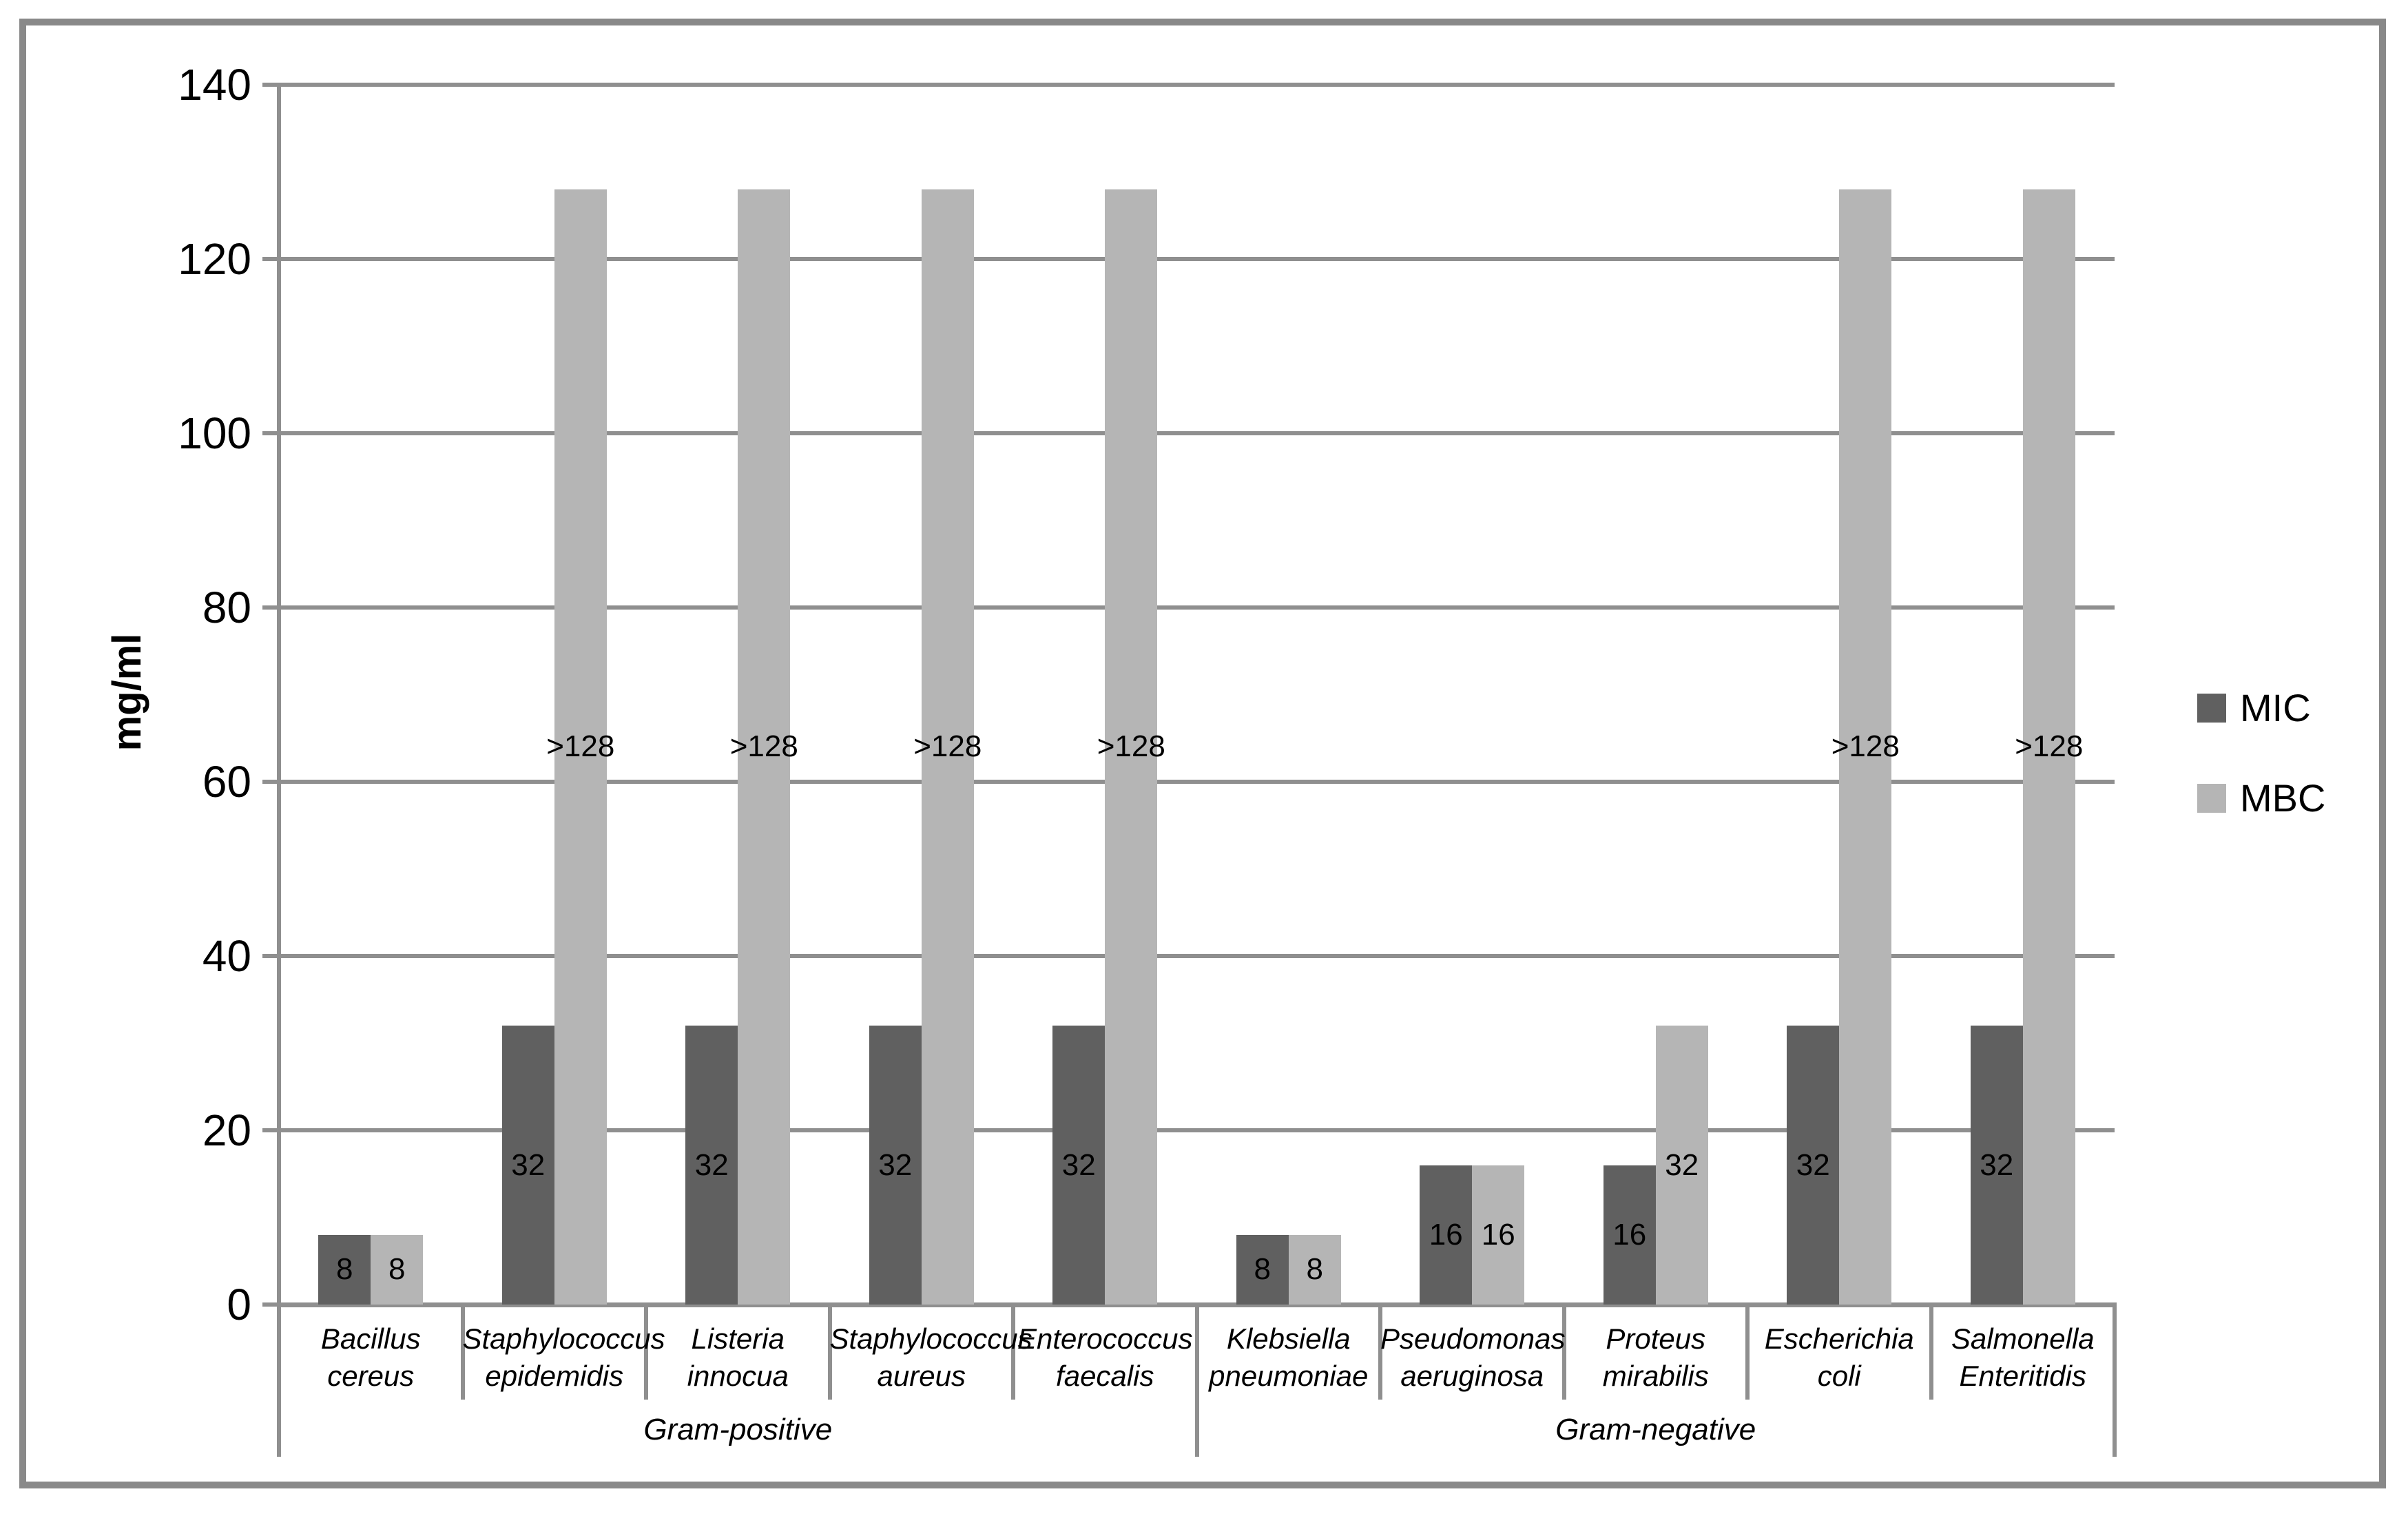 Image resolution: width=2408 pixels, height=1516 pixels. Describe the element at coordinates (1655, 1429) in the screenshot. I see `group-label: Gram-negative` at that location.